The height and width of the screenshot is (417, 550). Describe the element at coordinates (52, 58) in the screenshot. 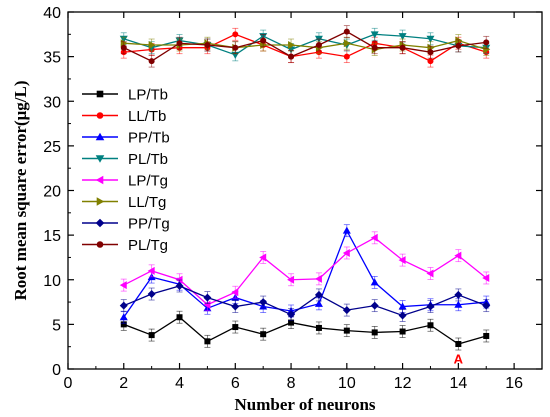

I see `y-tick-label: 35` at that location.